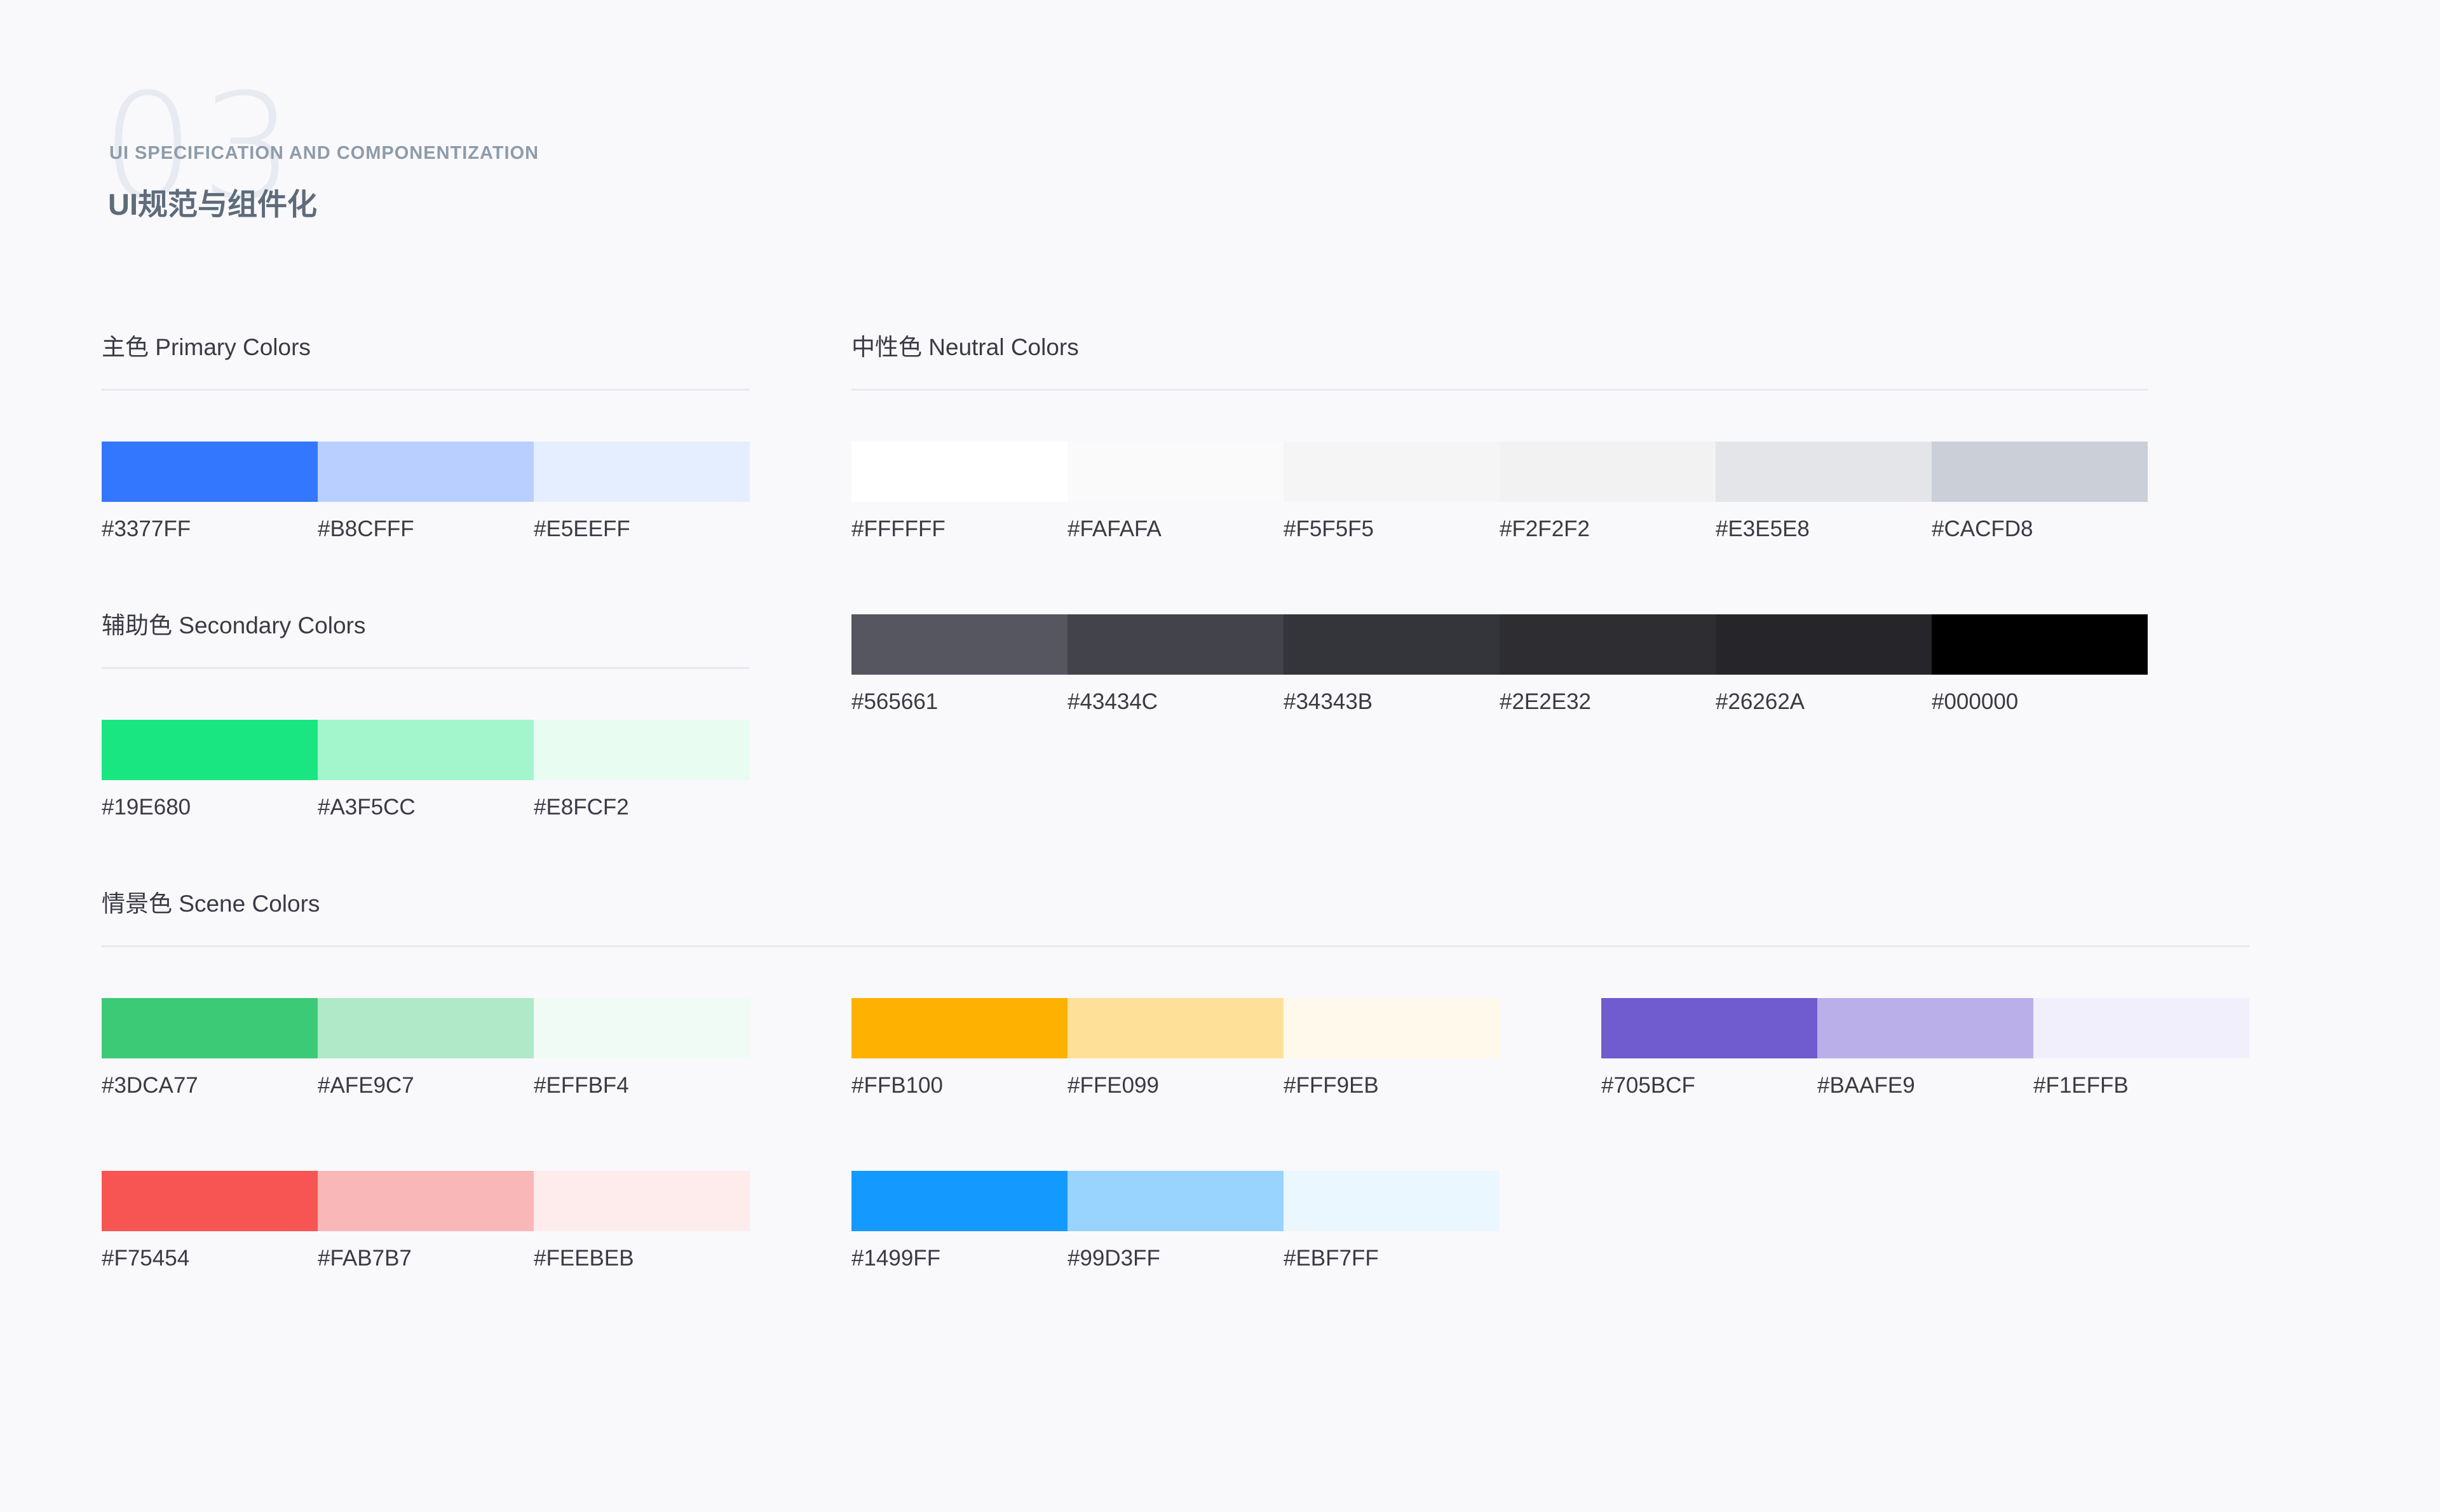  I want to click on color-hex-label: #AFE9C7, so click(366, 1085).